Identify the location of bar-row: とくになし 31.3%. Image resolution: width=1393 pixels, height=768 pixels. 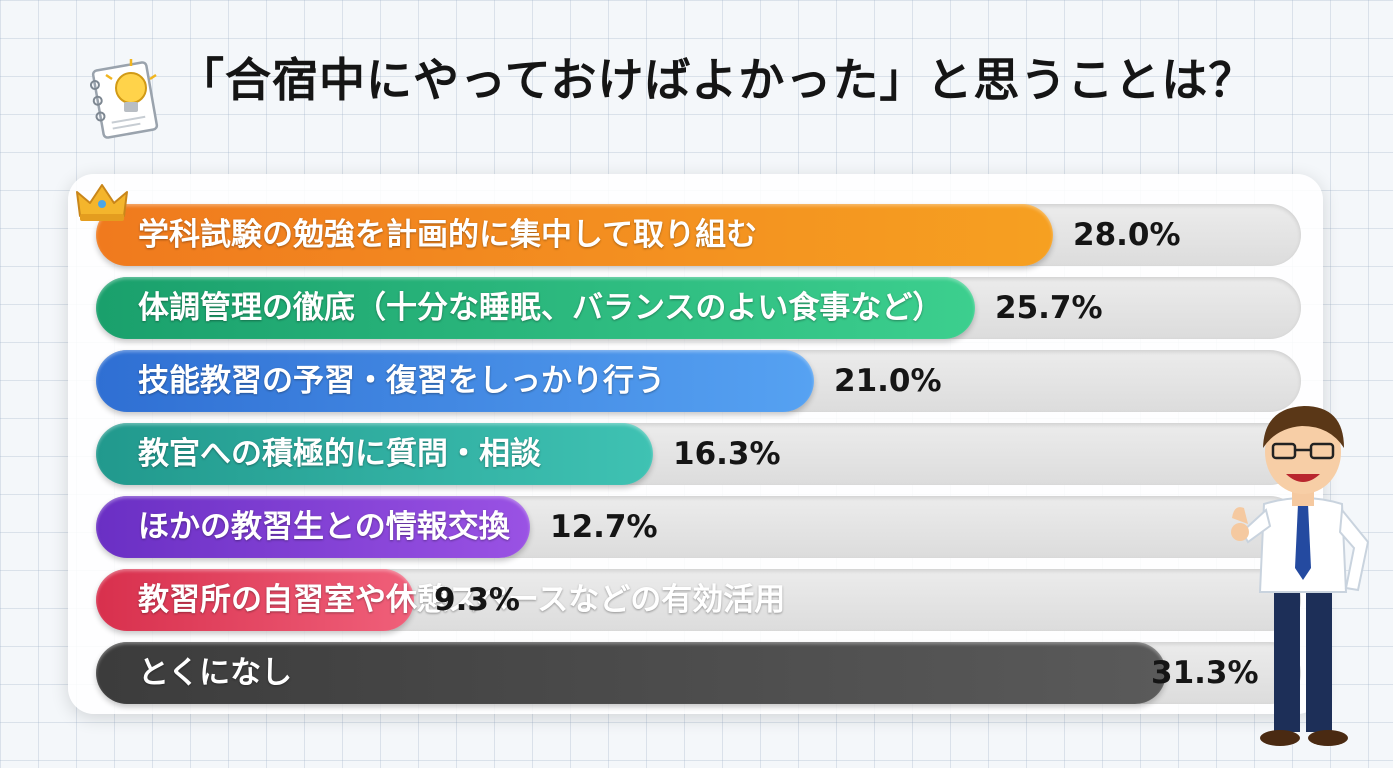
(698, 673).